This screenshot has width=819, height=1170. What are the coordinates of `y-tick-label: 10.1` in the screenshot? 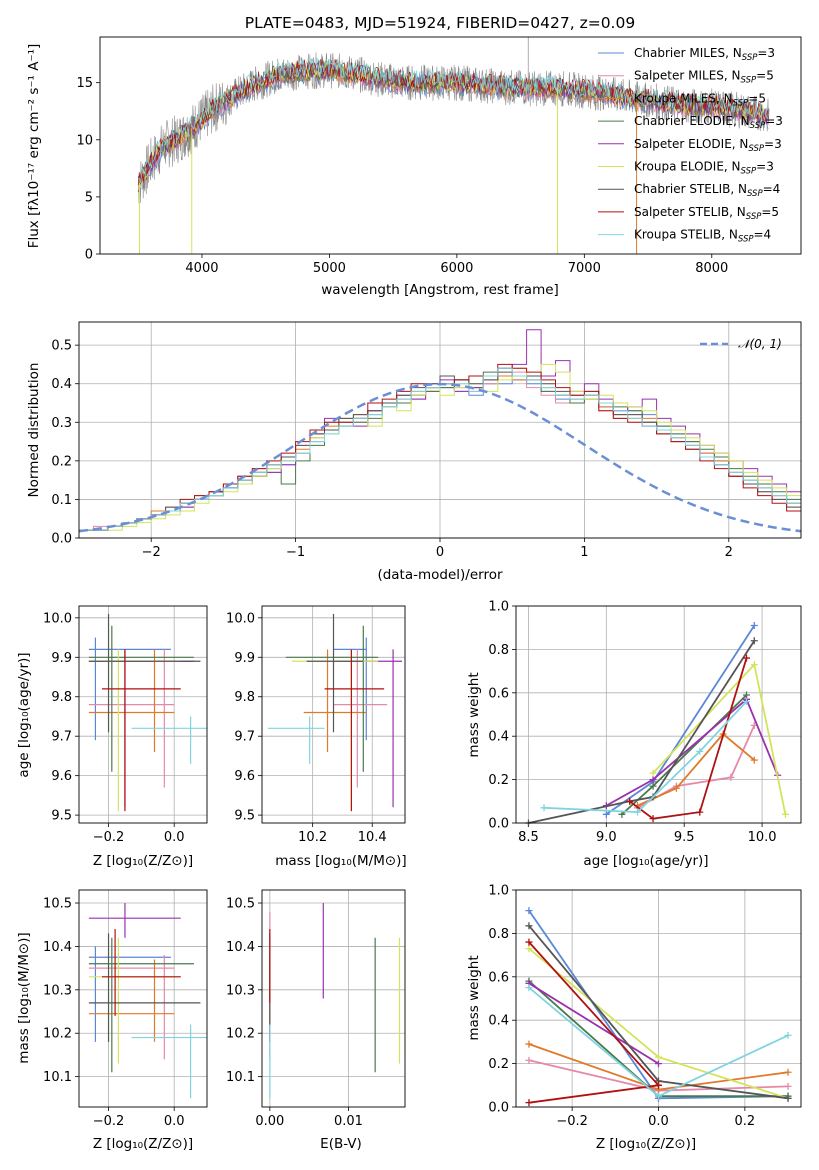 It's located at (57, 1077).